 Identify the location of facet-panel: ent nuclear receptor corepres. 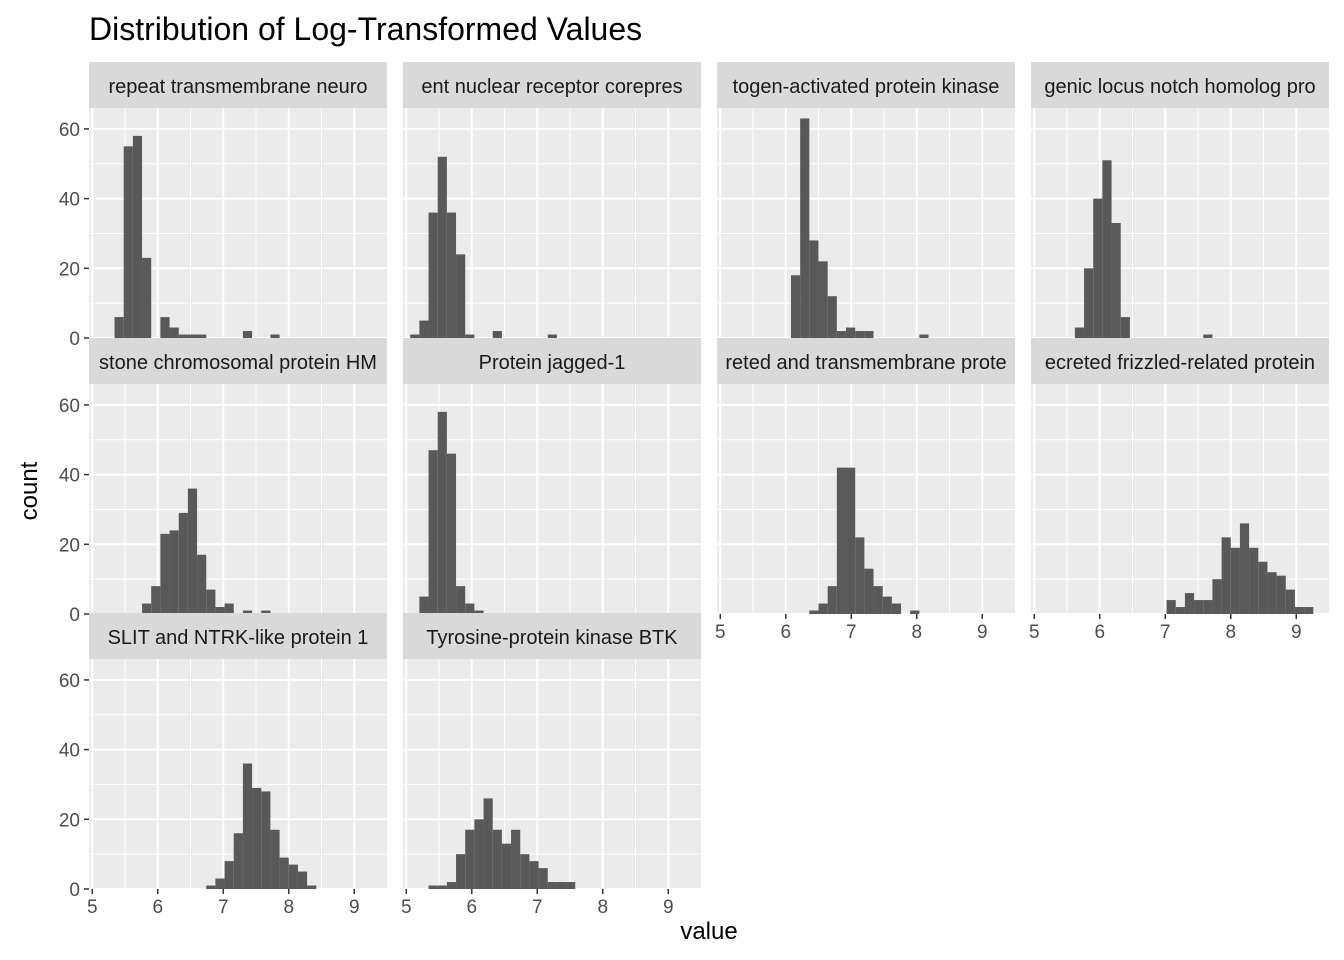
(552, 200).